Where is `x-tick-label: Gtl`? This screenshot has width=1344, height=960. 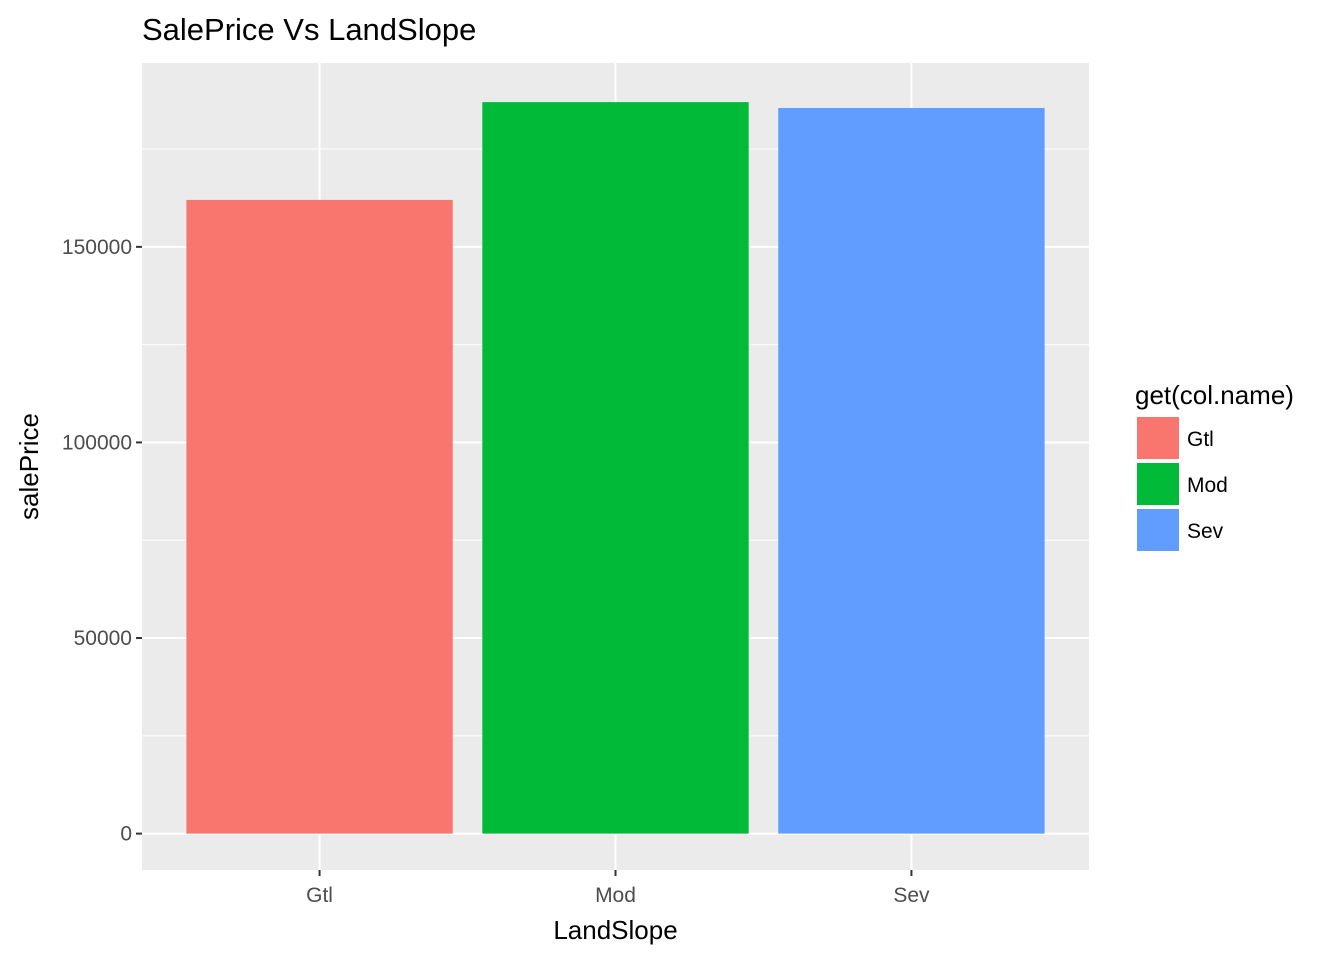 x-tick-label: Gtl is located at coordinates (319, 895).